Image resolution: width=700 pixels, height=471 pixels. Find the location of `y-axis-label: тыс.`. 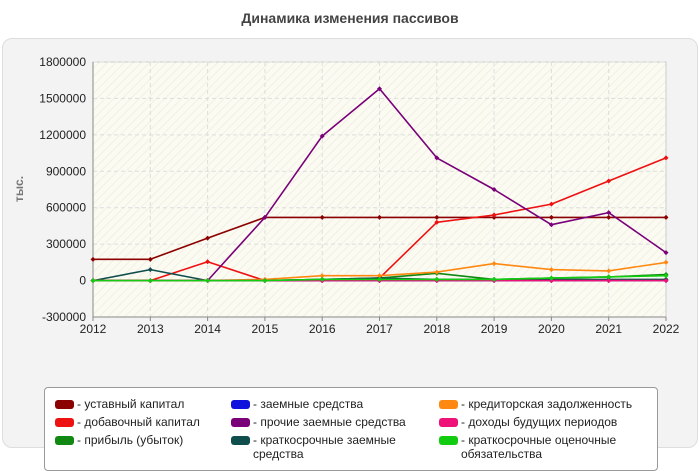

y-axis-label: тыс. is located at coordinates (19, 189).